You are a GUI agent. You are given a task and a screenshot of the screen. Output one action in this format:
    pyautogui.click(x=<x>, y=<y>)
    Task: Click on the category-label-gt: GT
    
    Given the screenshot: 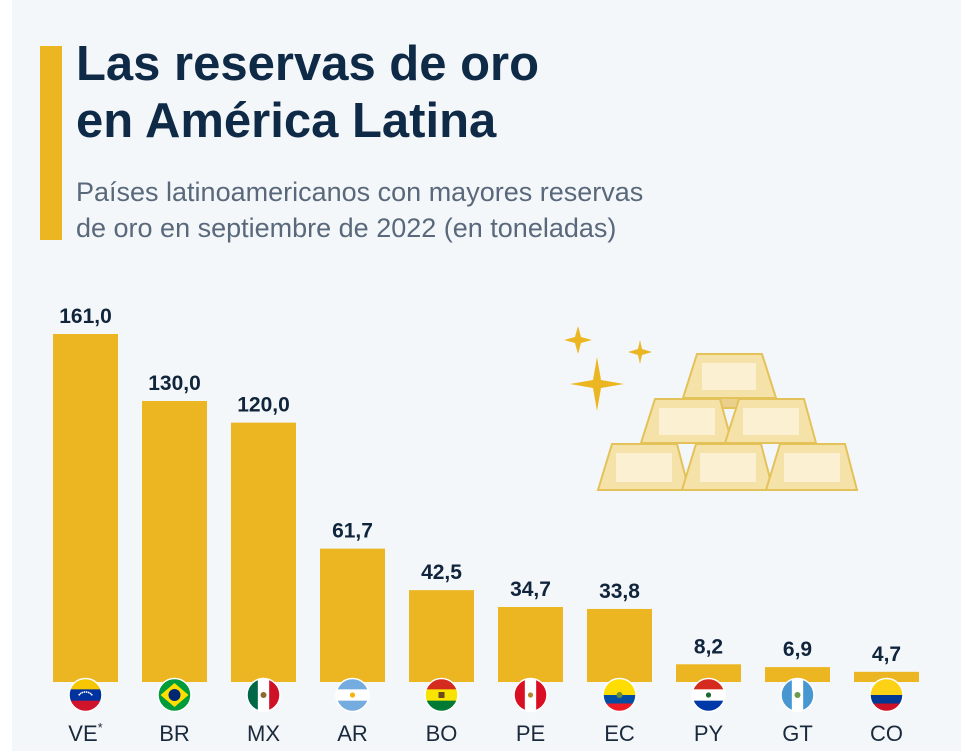 What is the action you would take?
    pyautogui.click(x=797, y=733)
    